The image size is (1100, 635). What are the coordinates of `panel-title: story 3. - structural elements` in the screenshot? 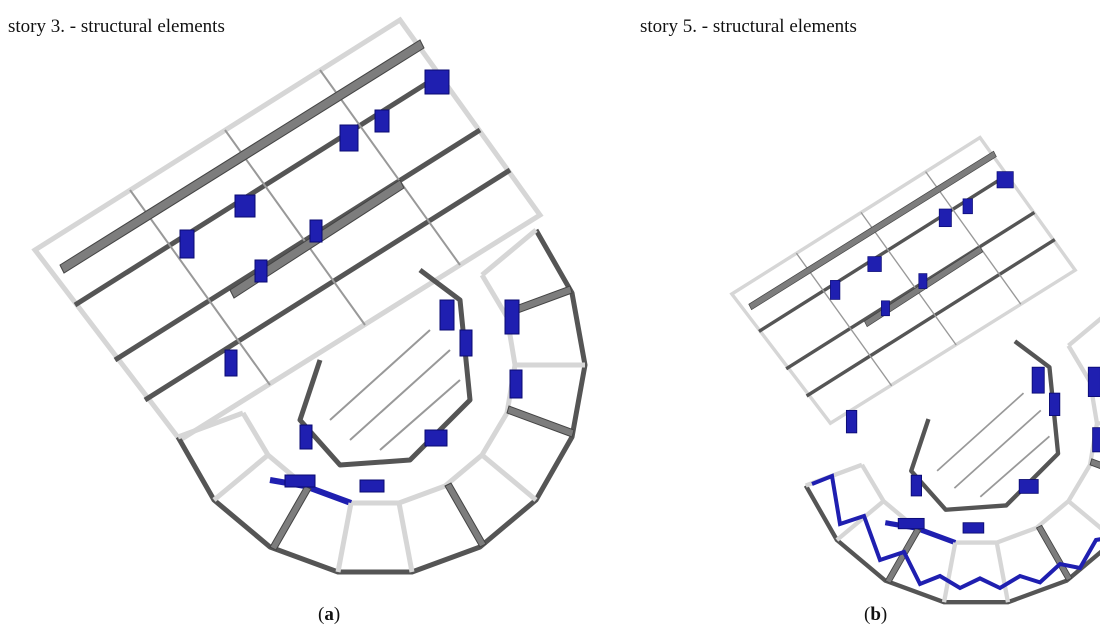 It's located at (116, 26).